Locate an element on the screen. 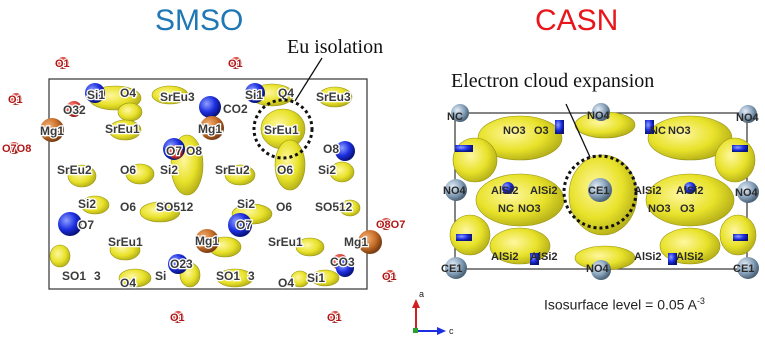 This screenshot has height=340, width=765. electron-cloud-annotation: Electron cloud expansion is located at coordinates (553, 81).